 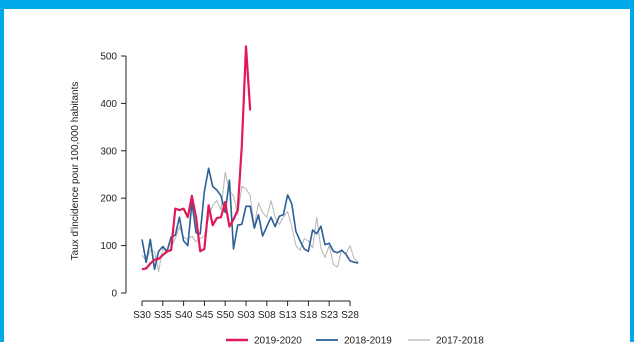 What do you see at coordinates (309, 315) in the screenshot?
I see `x-tick-label: S18` at bounding box center [309, 315].